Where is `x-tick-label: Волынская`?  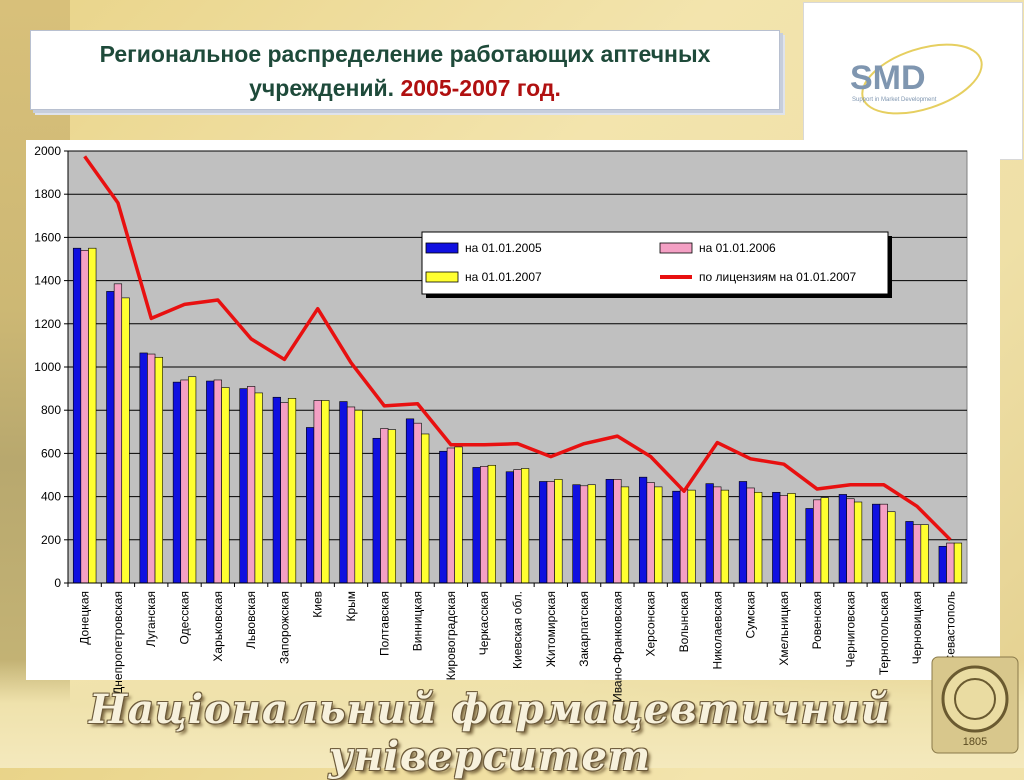
x-tick-label: Волынская is located at coordinates (684, 621).